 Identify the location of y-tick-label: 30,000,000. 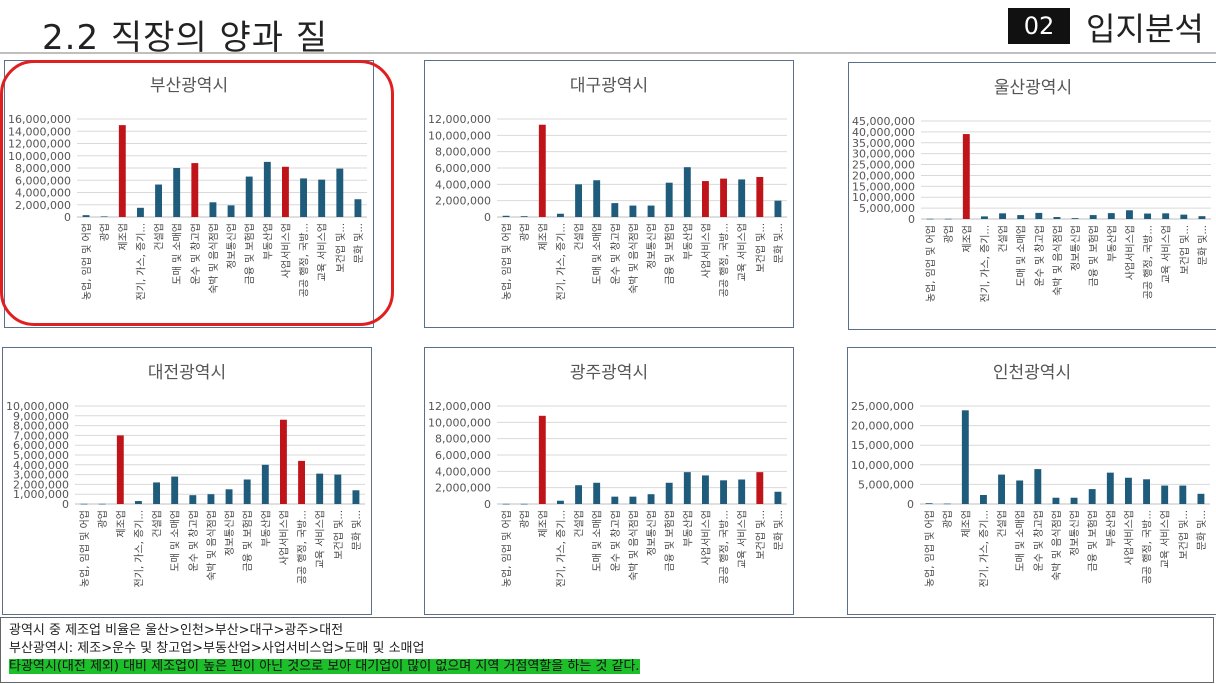
(883, 154).